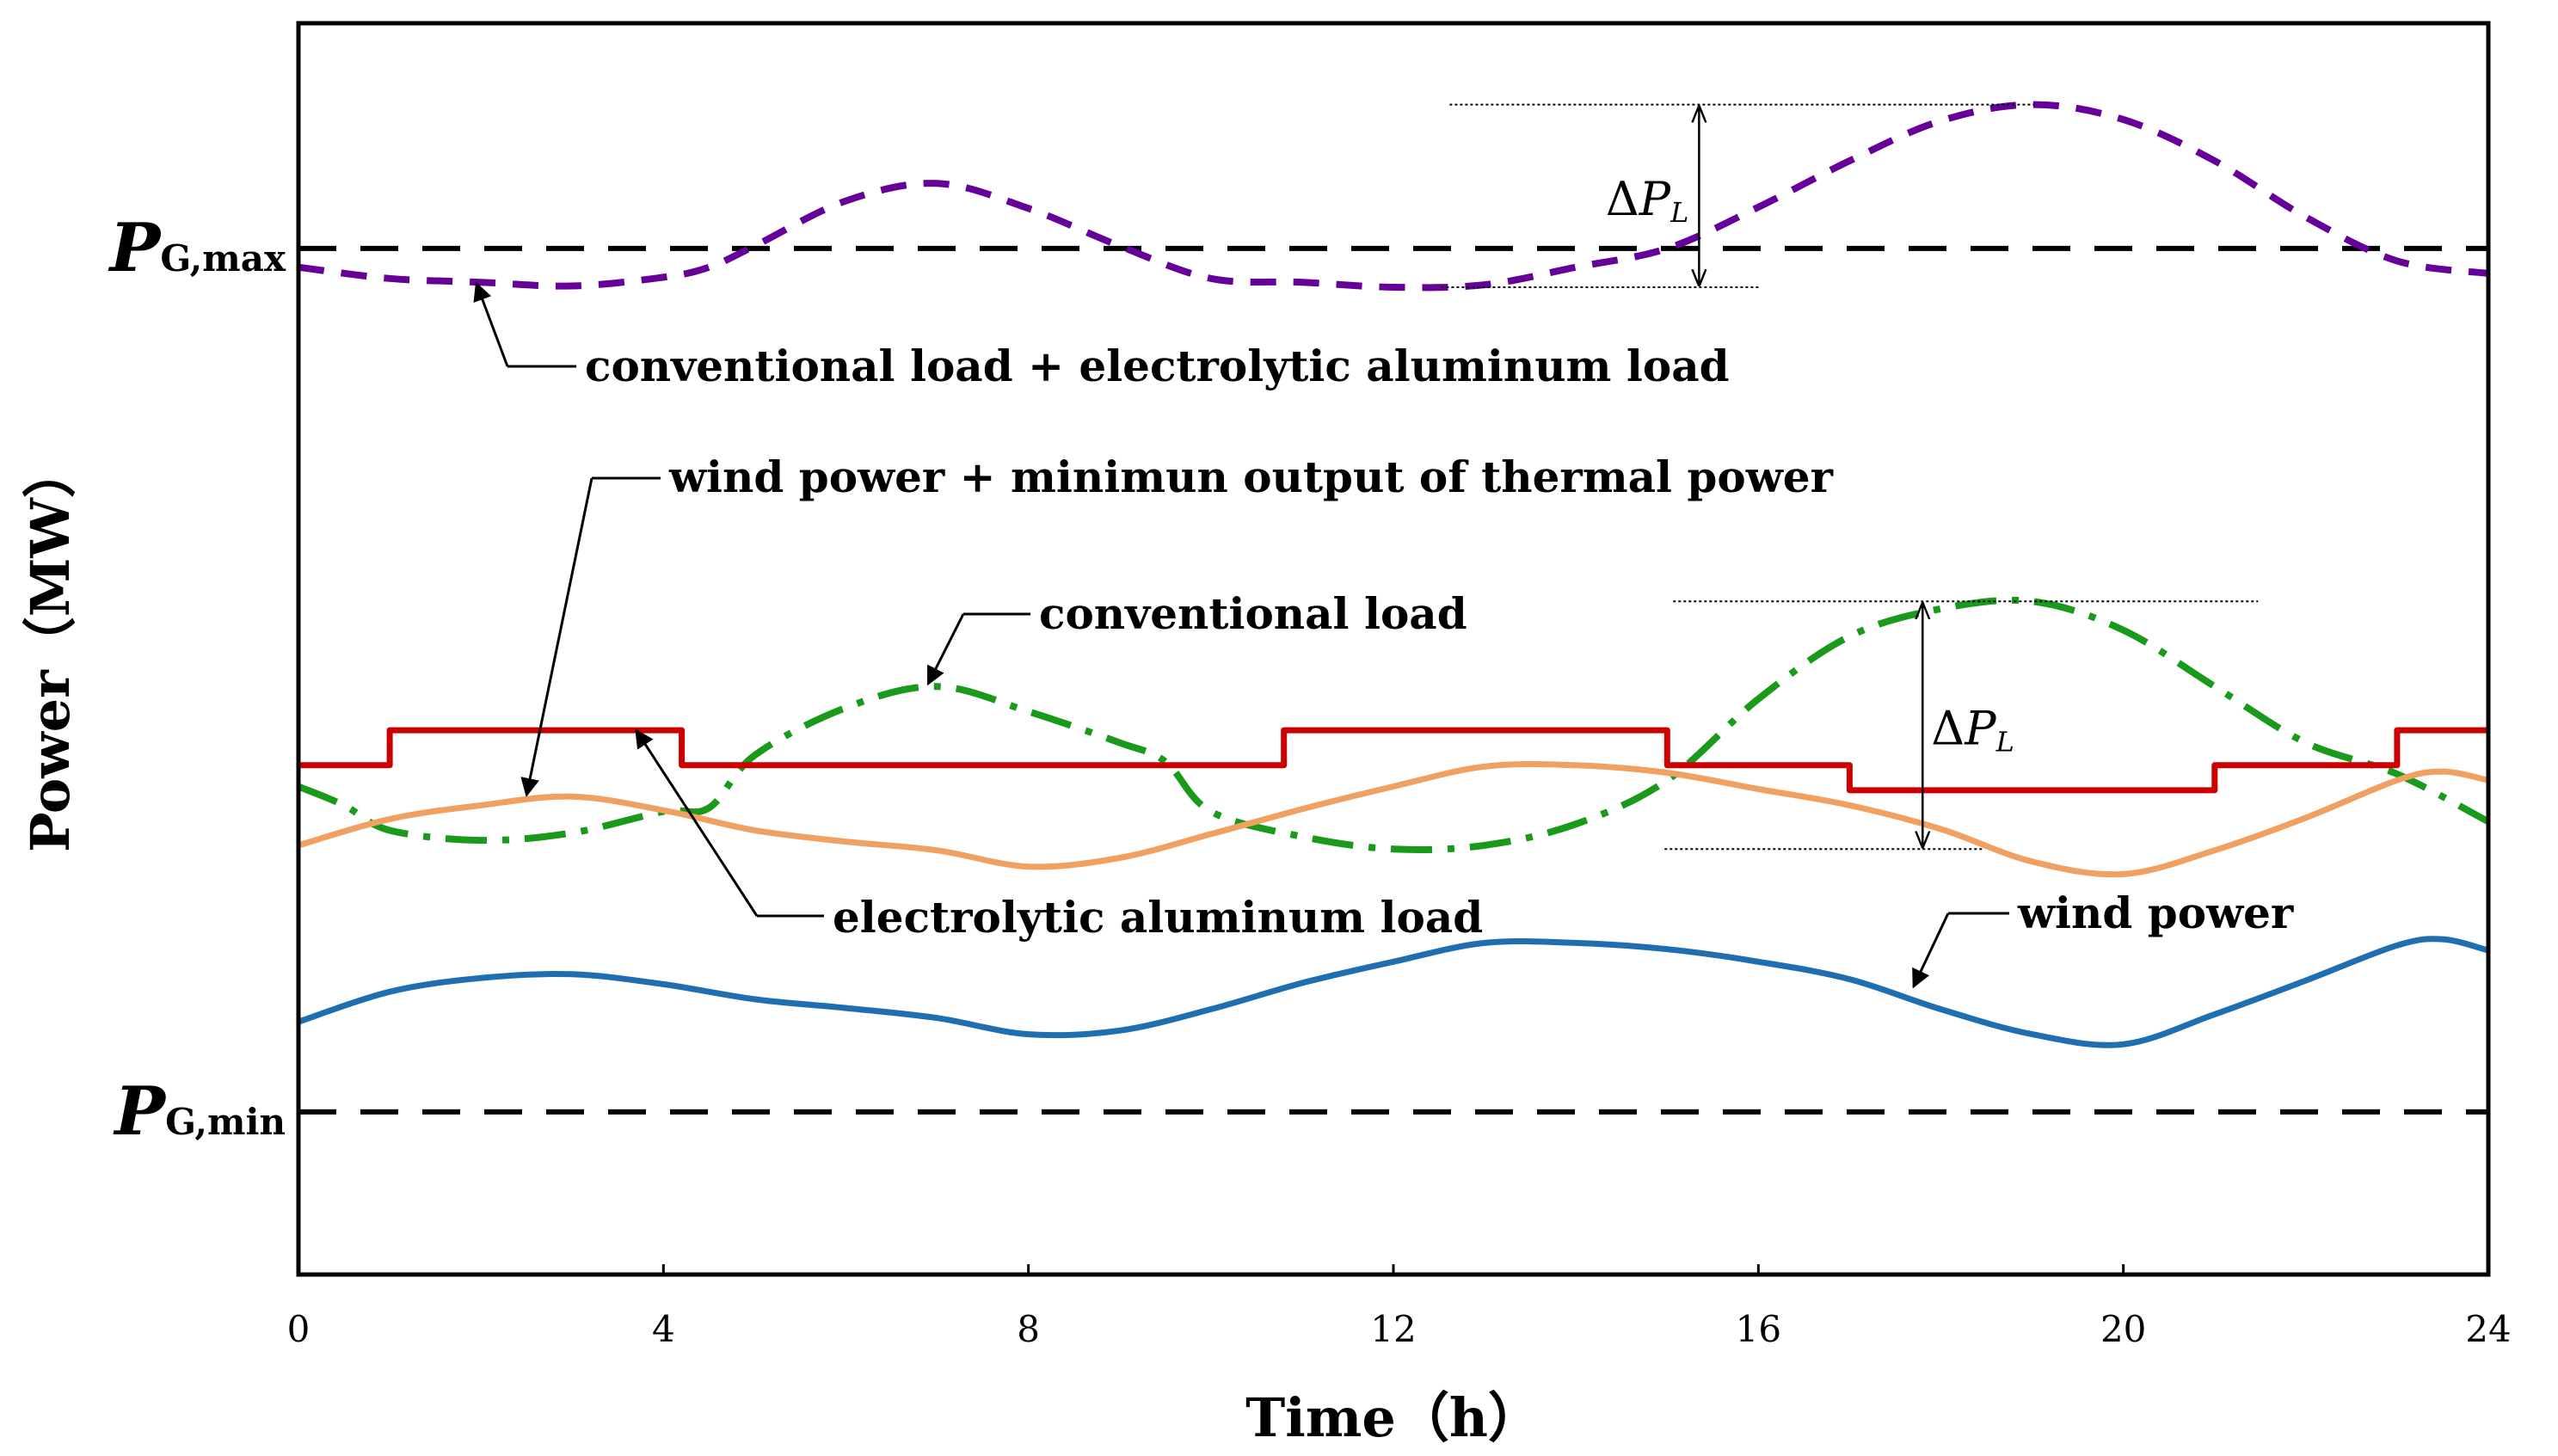  Describe the element at coordinates (1393, 761) in the screenshot. I see `series-wind-power-minimun-output-of-thermal-power` at that location.